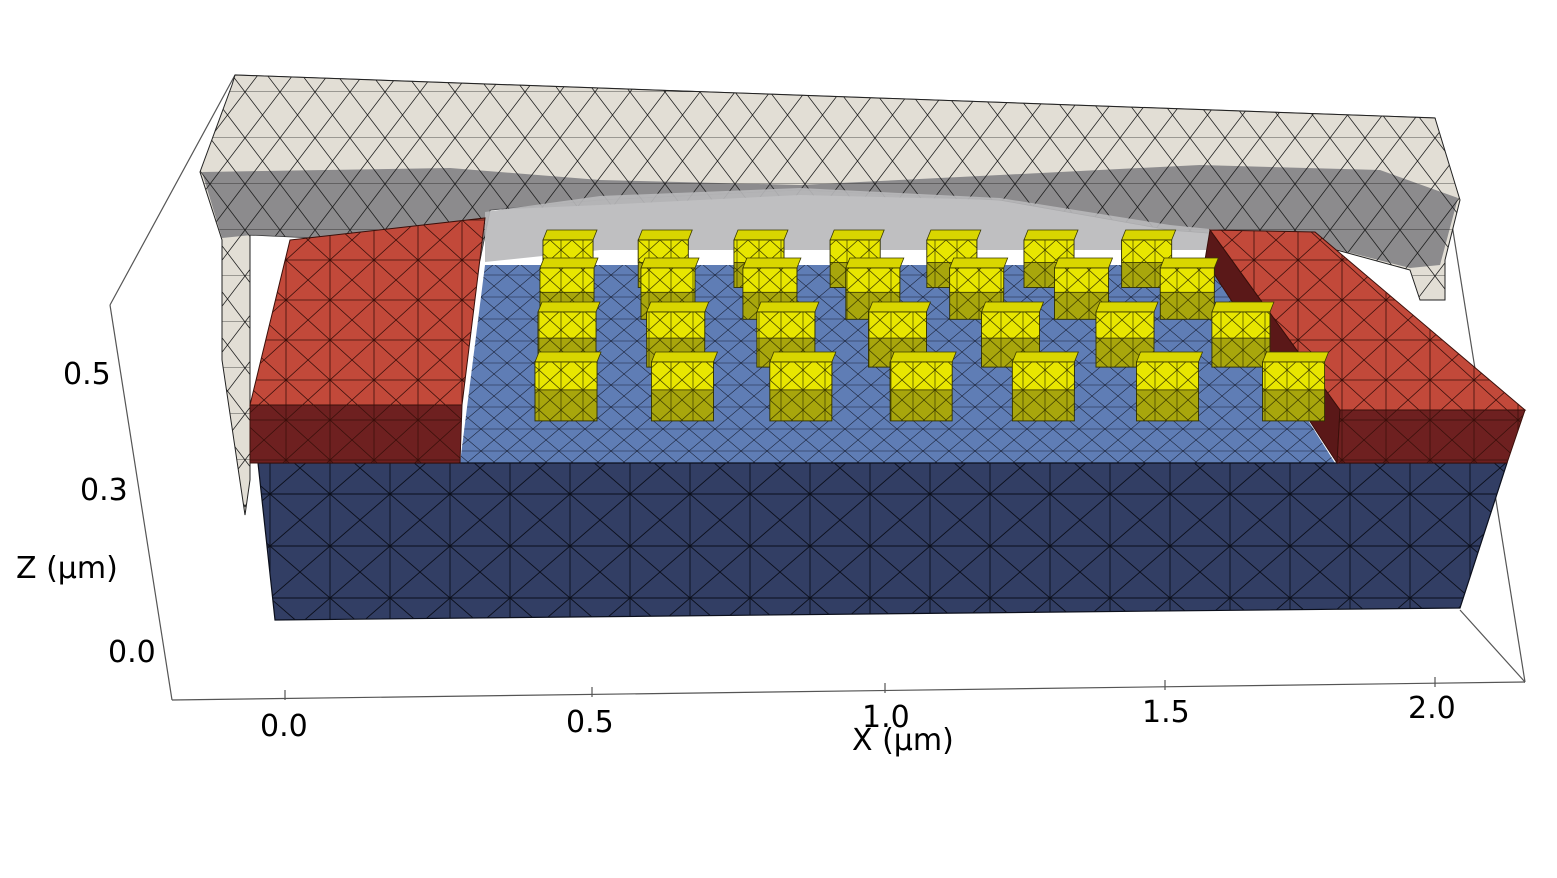  I want to click on z-axis: 0.5 0.3 0.0 Z (μm), so click(86, 513).